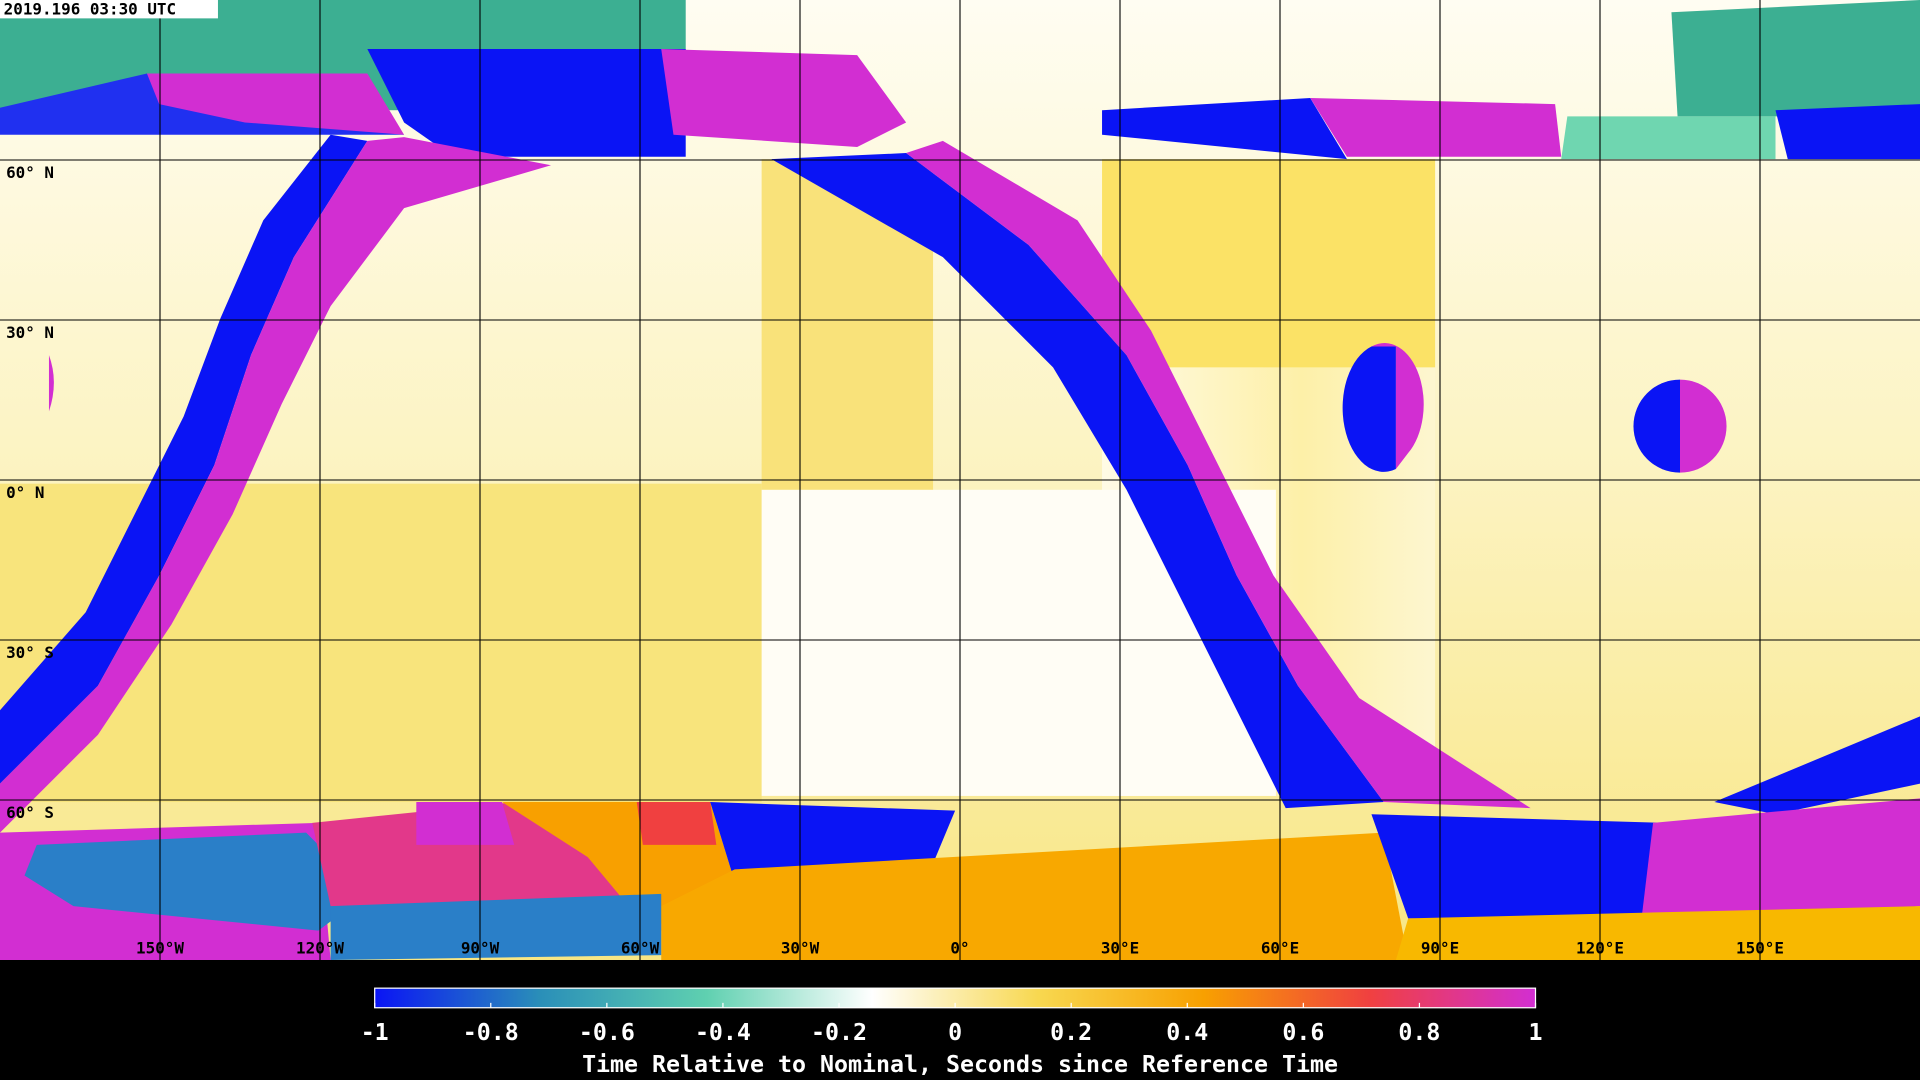 The image size is (1920, 1080). I want to click on lat-label: 30° S, so click(30, 652).